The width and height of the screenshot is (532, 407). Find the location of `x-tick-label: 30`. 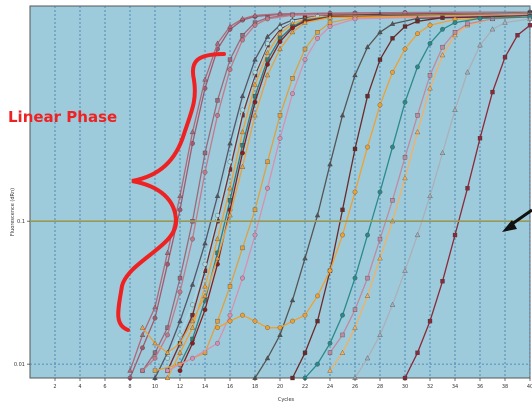

x-tick-label: 30 is located at coordinates (405, 387).